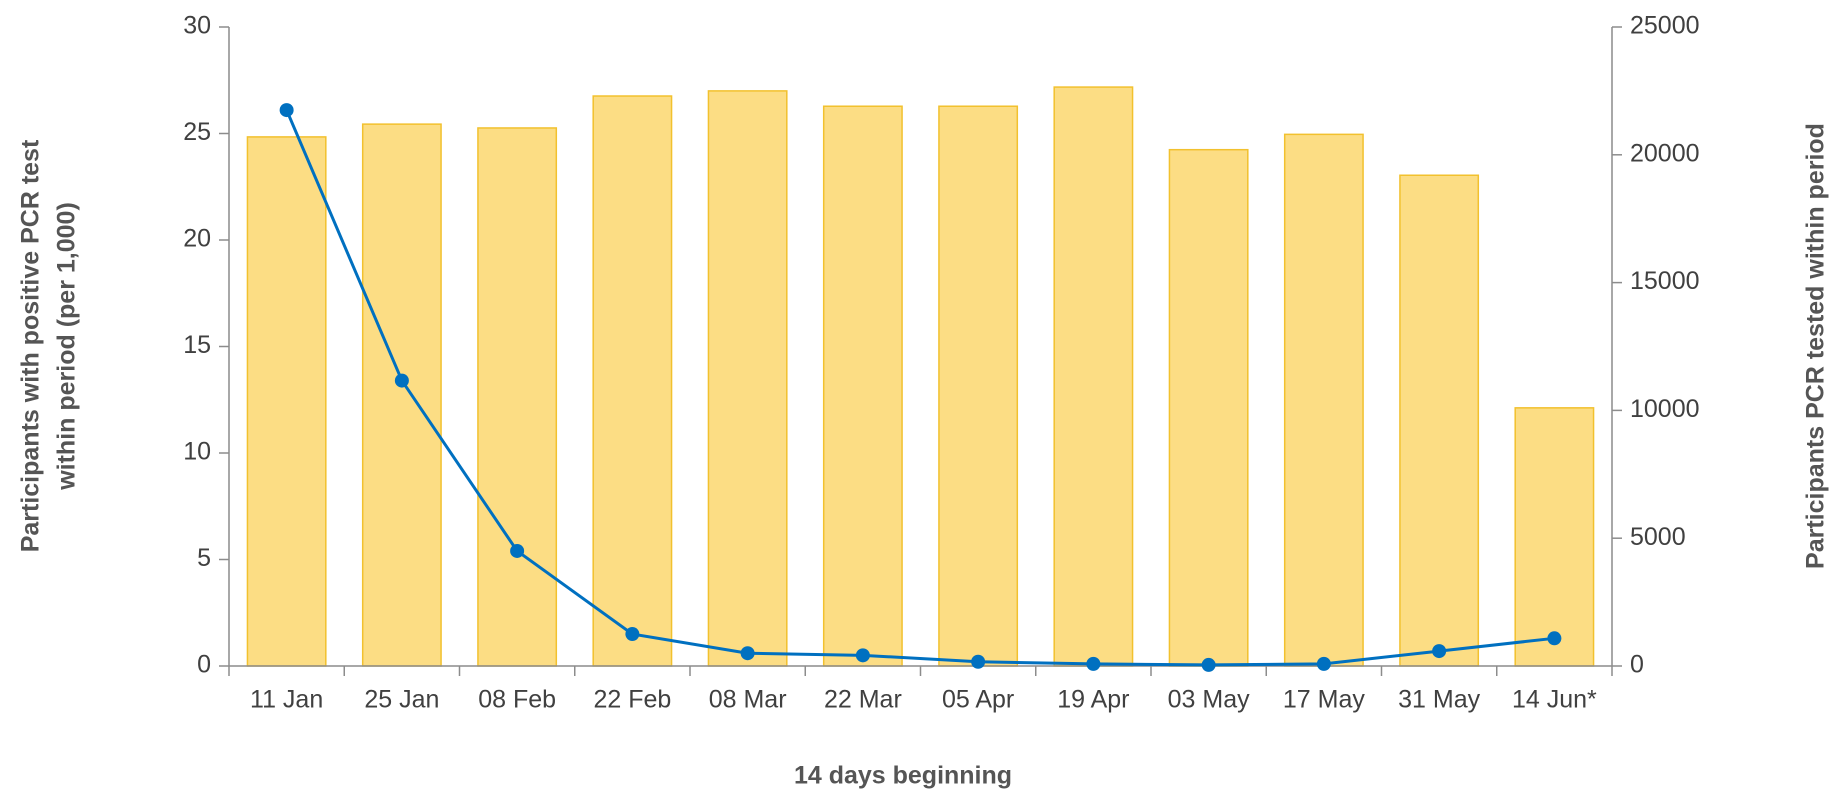 This screenshot has height=794, width=1838. Describe the element at coordinates (286, 700) in the screenshot. I see `x-tick-label: 11 Jan` at that location.